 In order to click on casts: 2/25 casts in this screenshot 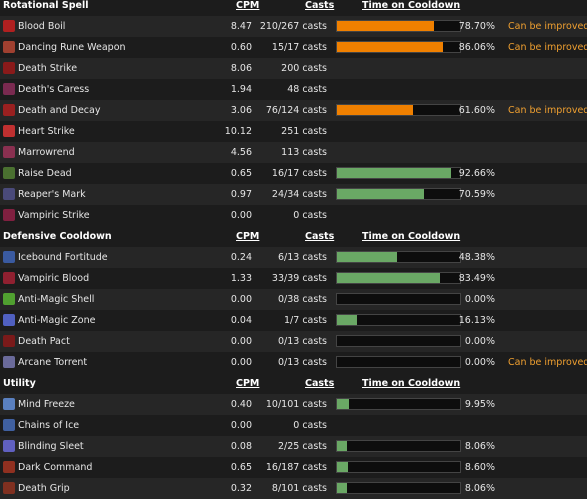, I will do `click(302, 446)`.